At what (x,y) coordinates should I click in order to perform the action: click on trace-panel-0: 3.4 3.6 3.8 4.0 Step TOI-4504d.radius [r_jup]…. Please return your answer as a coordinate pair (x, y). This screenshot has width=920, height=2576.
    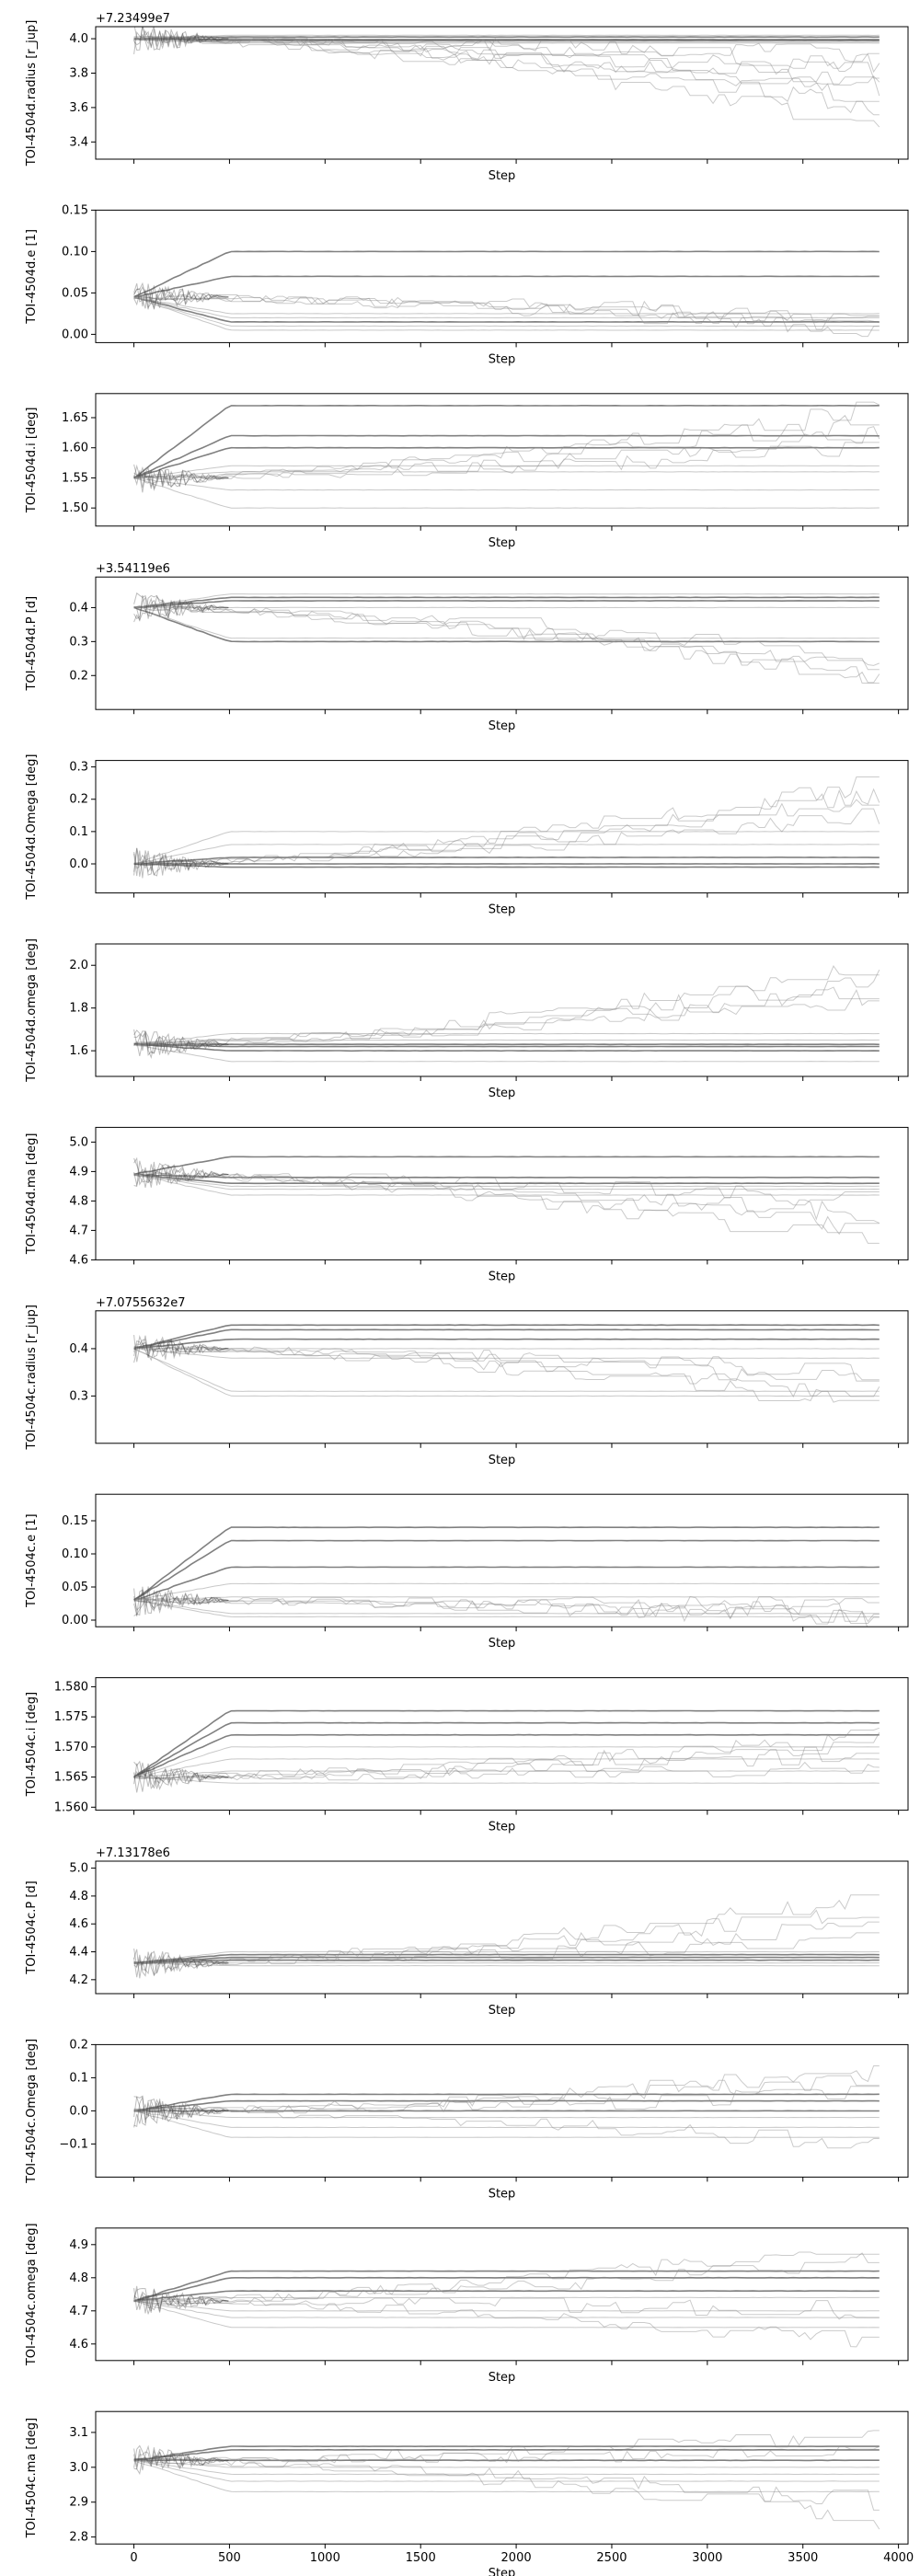
    Looking at the image, I should click on (467, 97).